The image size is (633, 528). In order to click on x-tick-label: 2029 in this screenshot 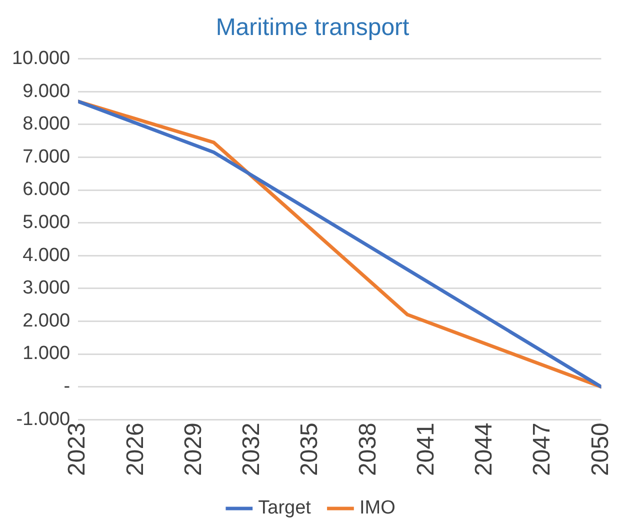, I will do `click(193, 449)`.